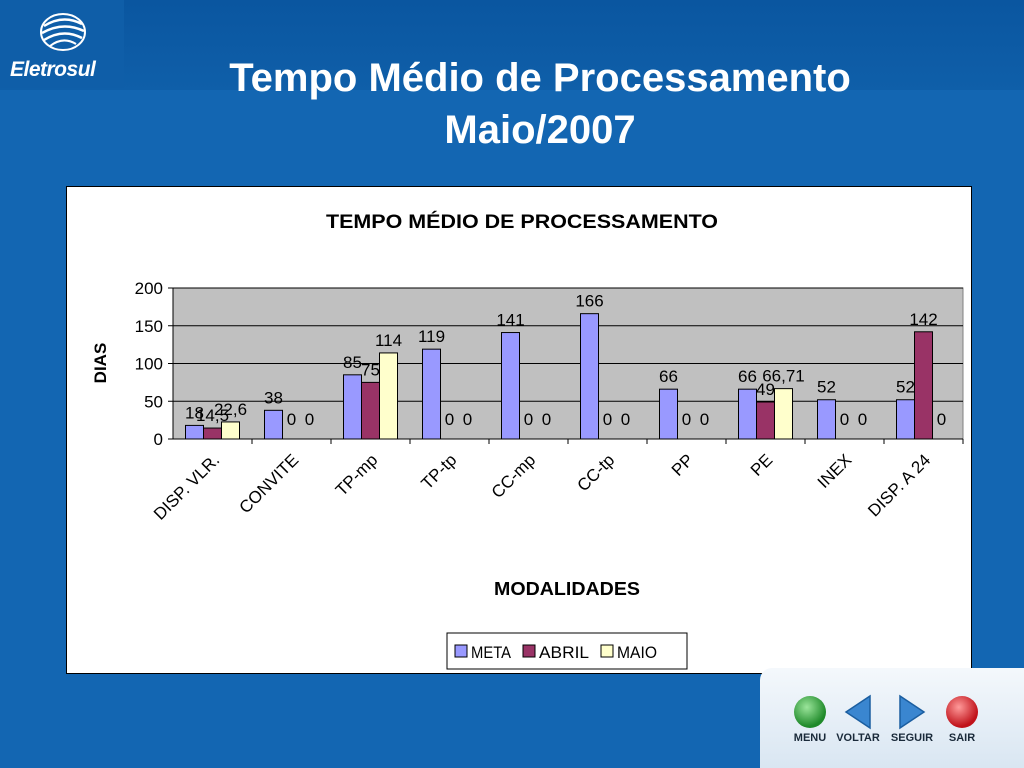  Describe the element at coordinates (682, 464) in the screenshot. I see `x-tick-label: PP` at that location.